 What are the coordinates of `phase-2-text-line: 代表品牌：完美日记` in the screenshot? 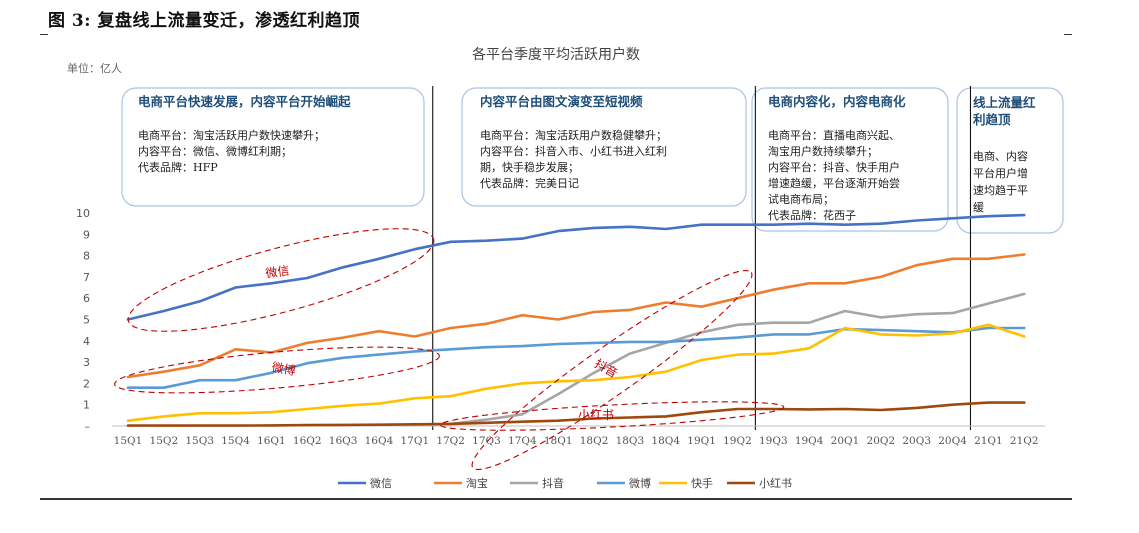 It's located at (529, 183).